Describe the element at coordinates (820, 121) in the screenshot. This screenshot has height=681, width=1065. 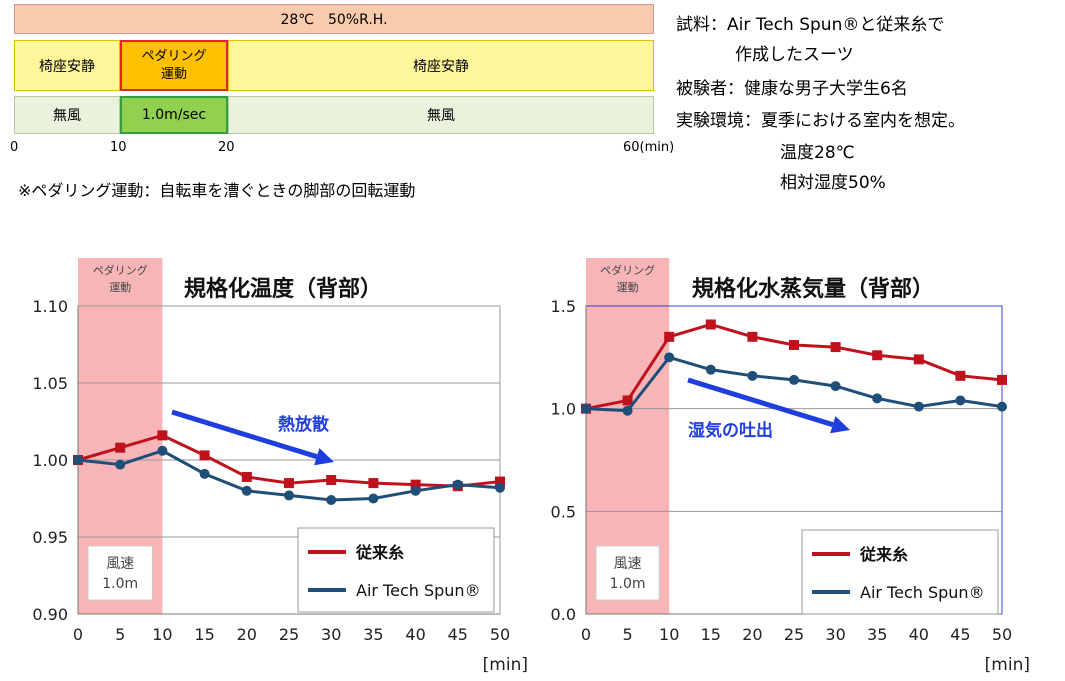
I see `info-environment: 実験環境：夏季における室内を想定。` at that location.